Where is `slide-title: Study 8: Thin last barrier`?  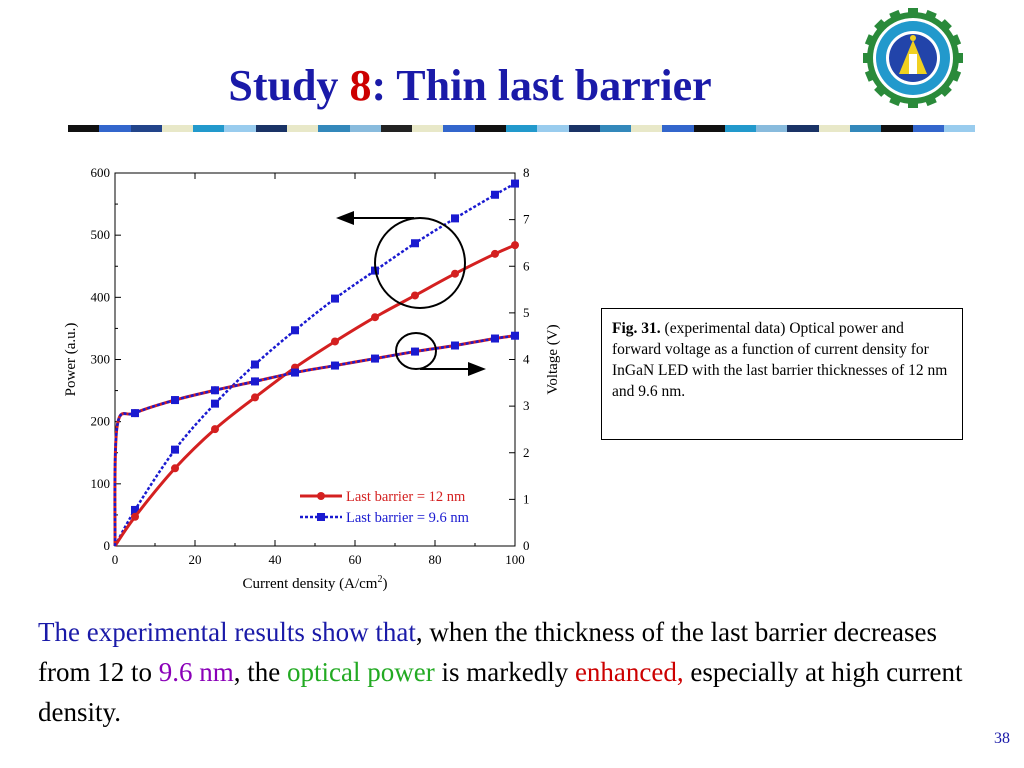 slide-title: Study 8: Thin last barrier is located at coordinates (470, 86).